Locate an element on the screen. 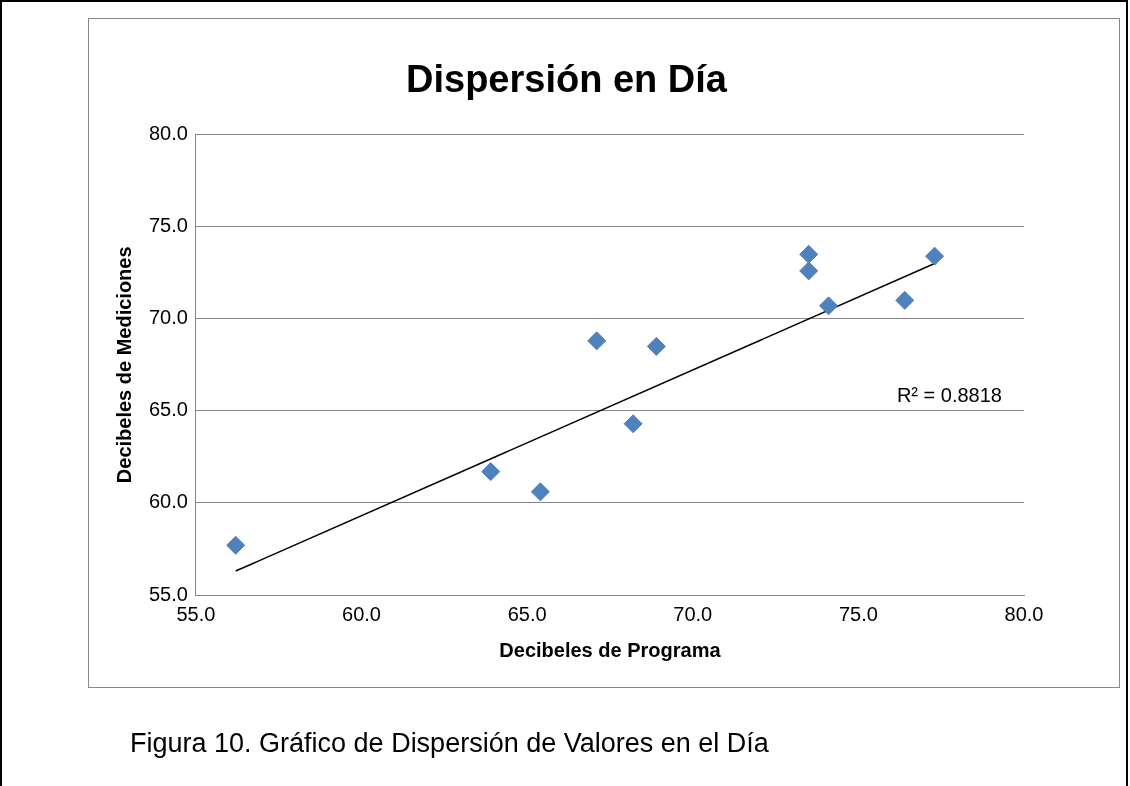  y-tick-label: 65.0 is located at coordinates (168, 409).